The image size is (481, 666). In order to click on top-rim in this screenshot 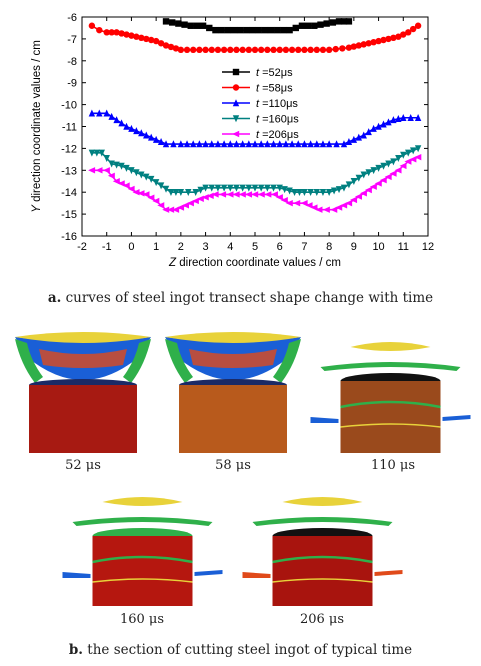, I will do `click(83, 337)`.